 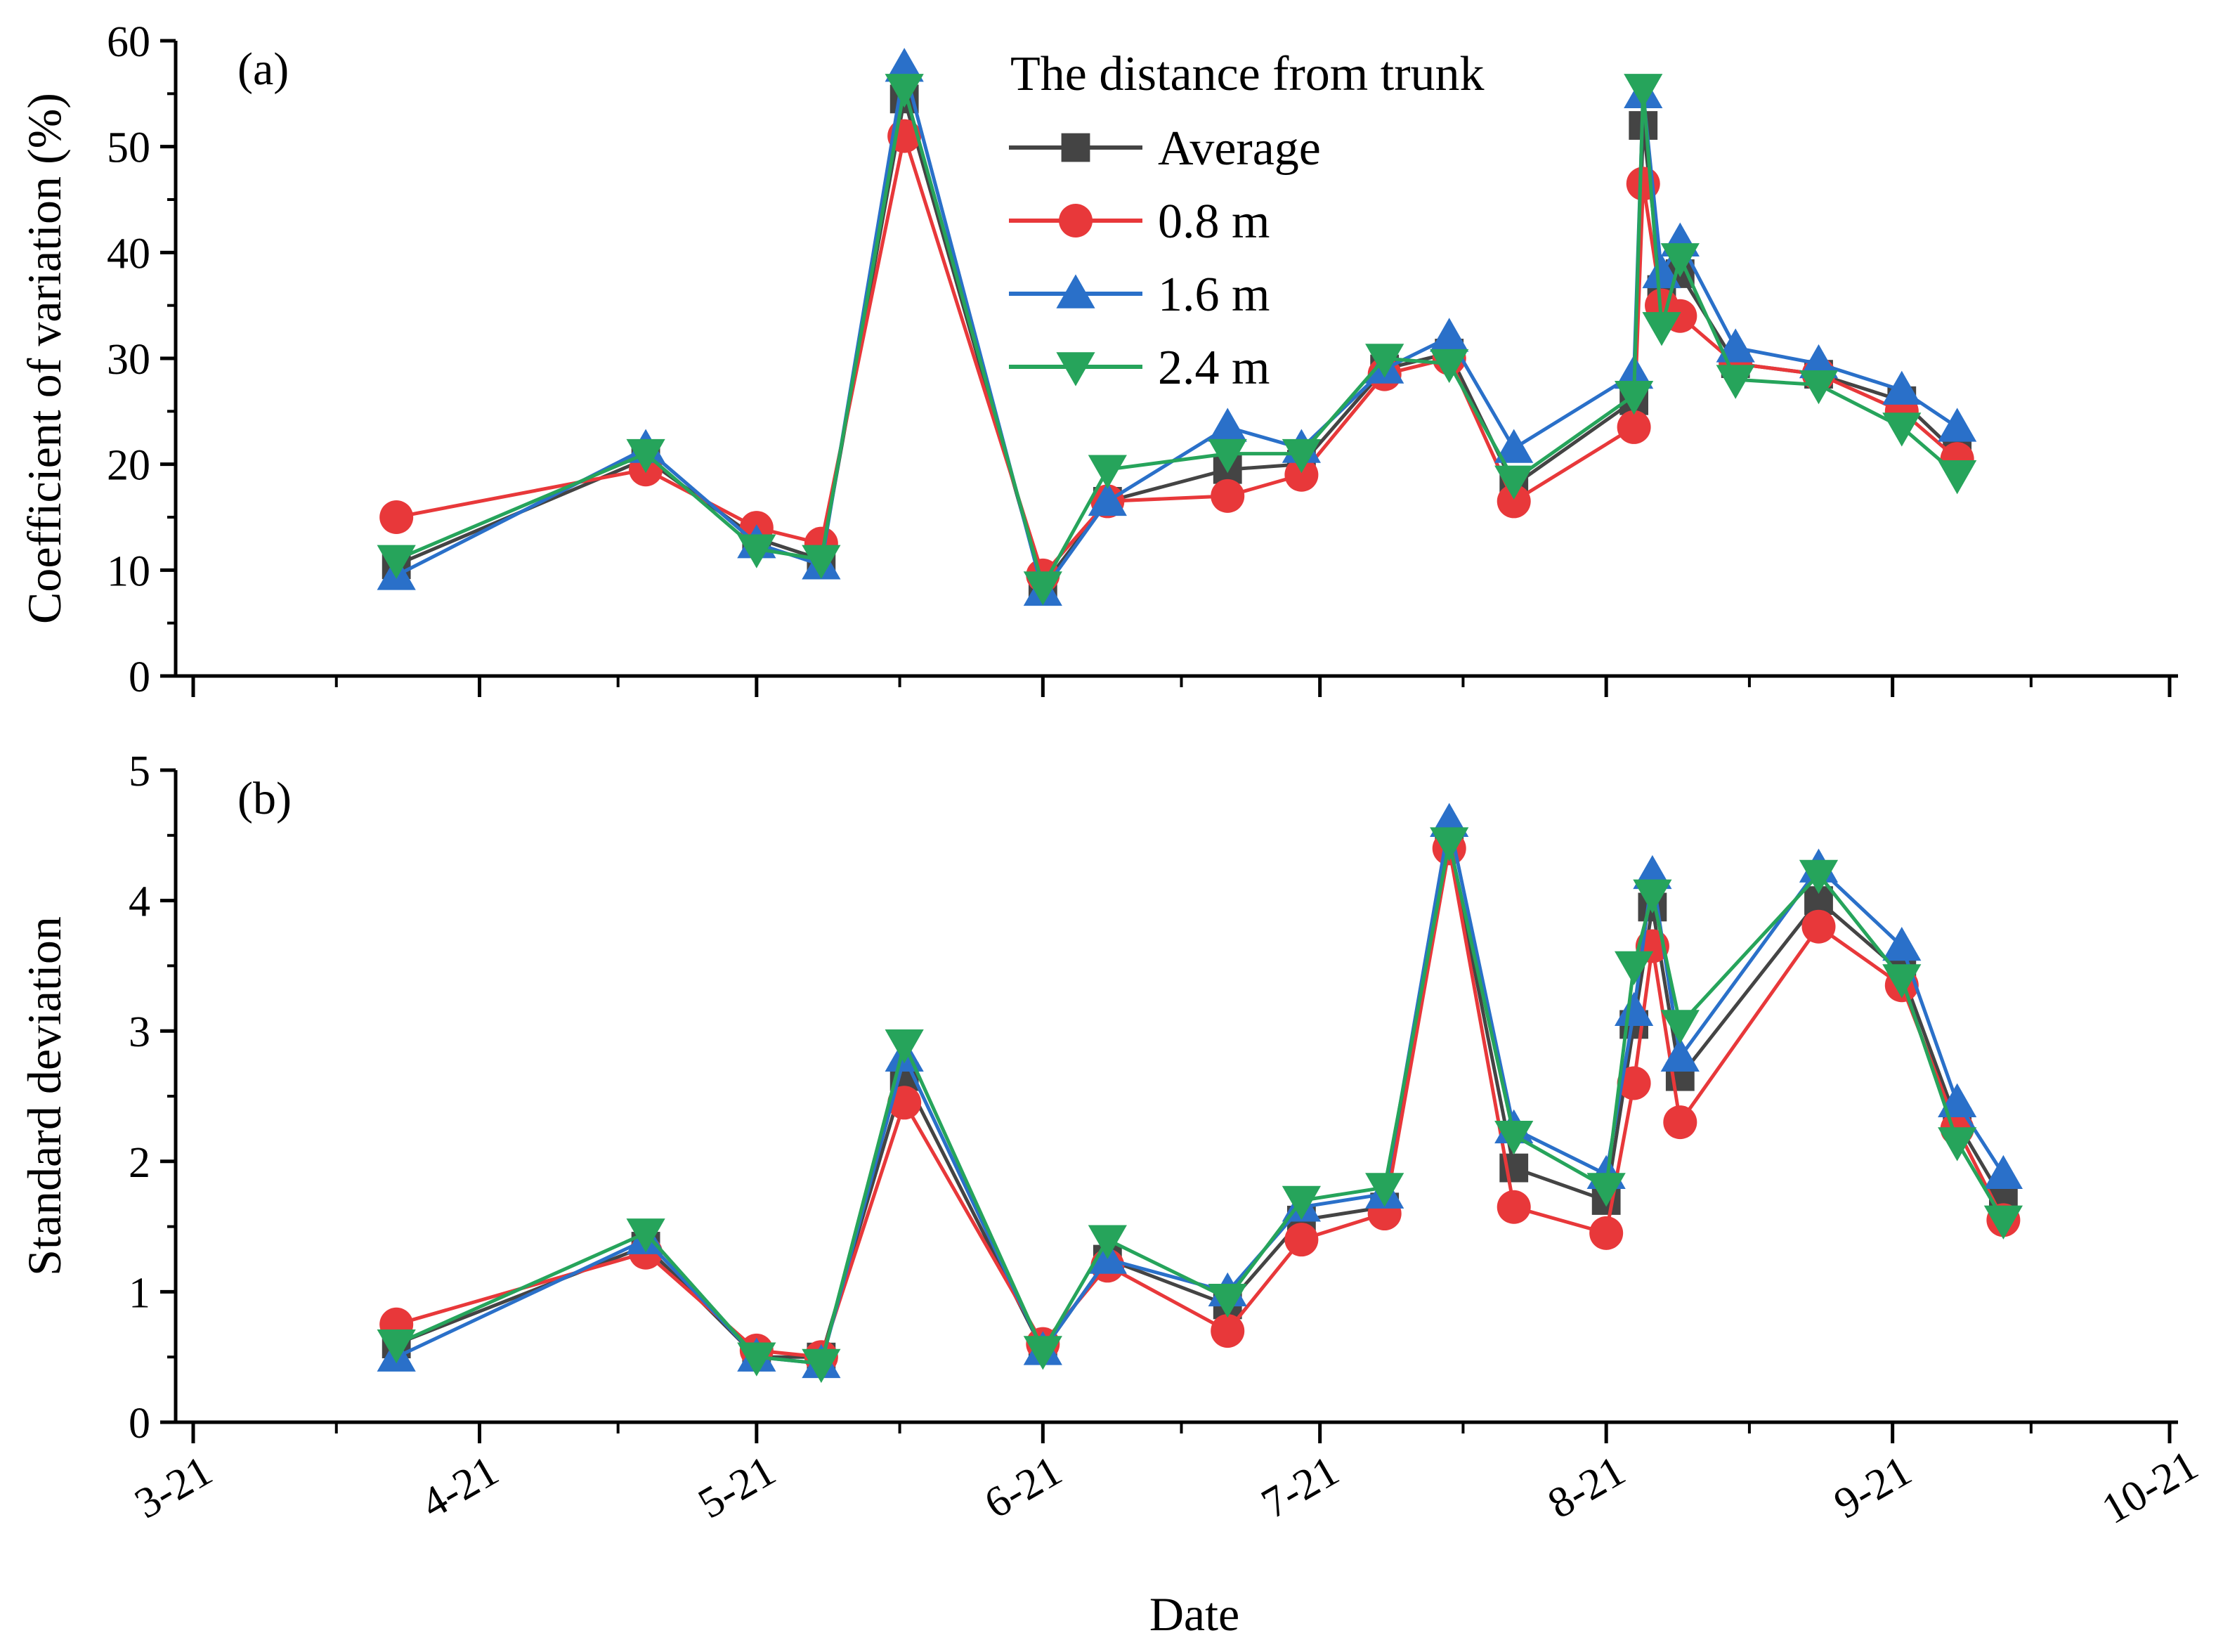 I want to click on legend-item: 0.8 m, so click(x=1139, y=222).